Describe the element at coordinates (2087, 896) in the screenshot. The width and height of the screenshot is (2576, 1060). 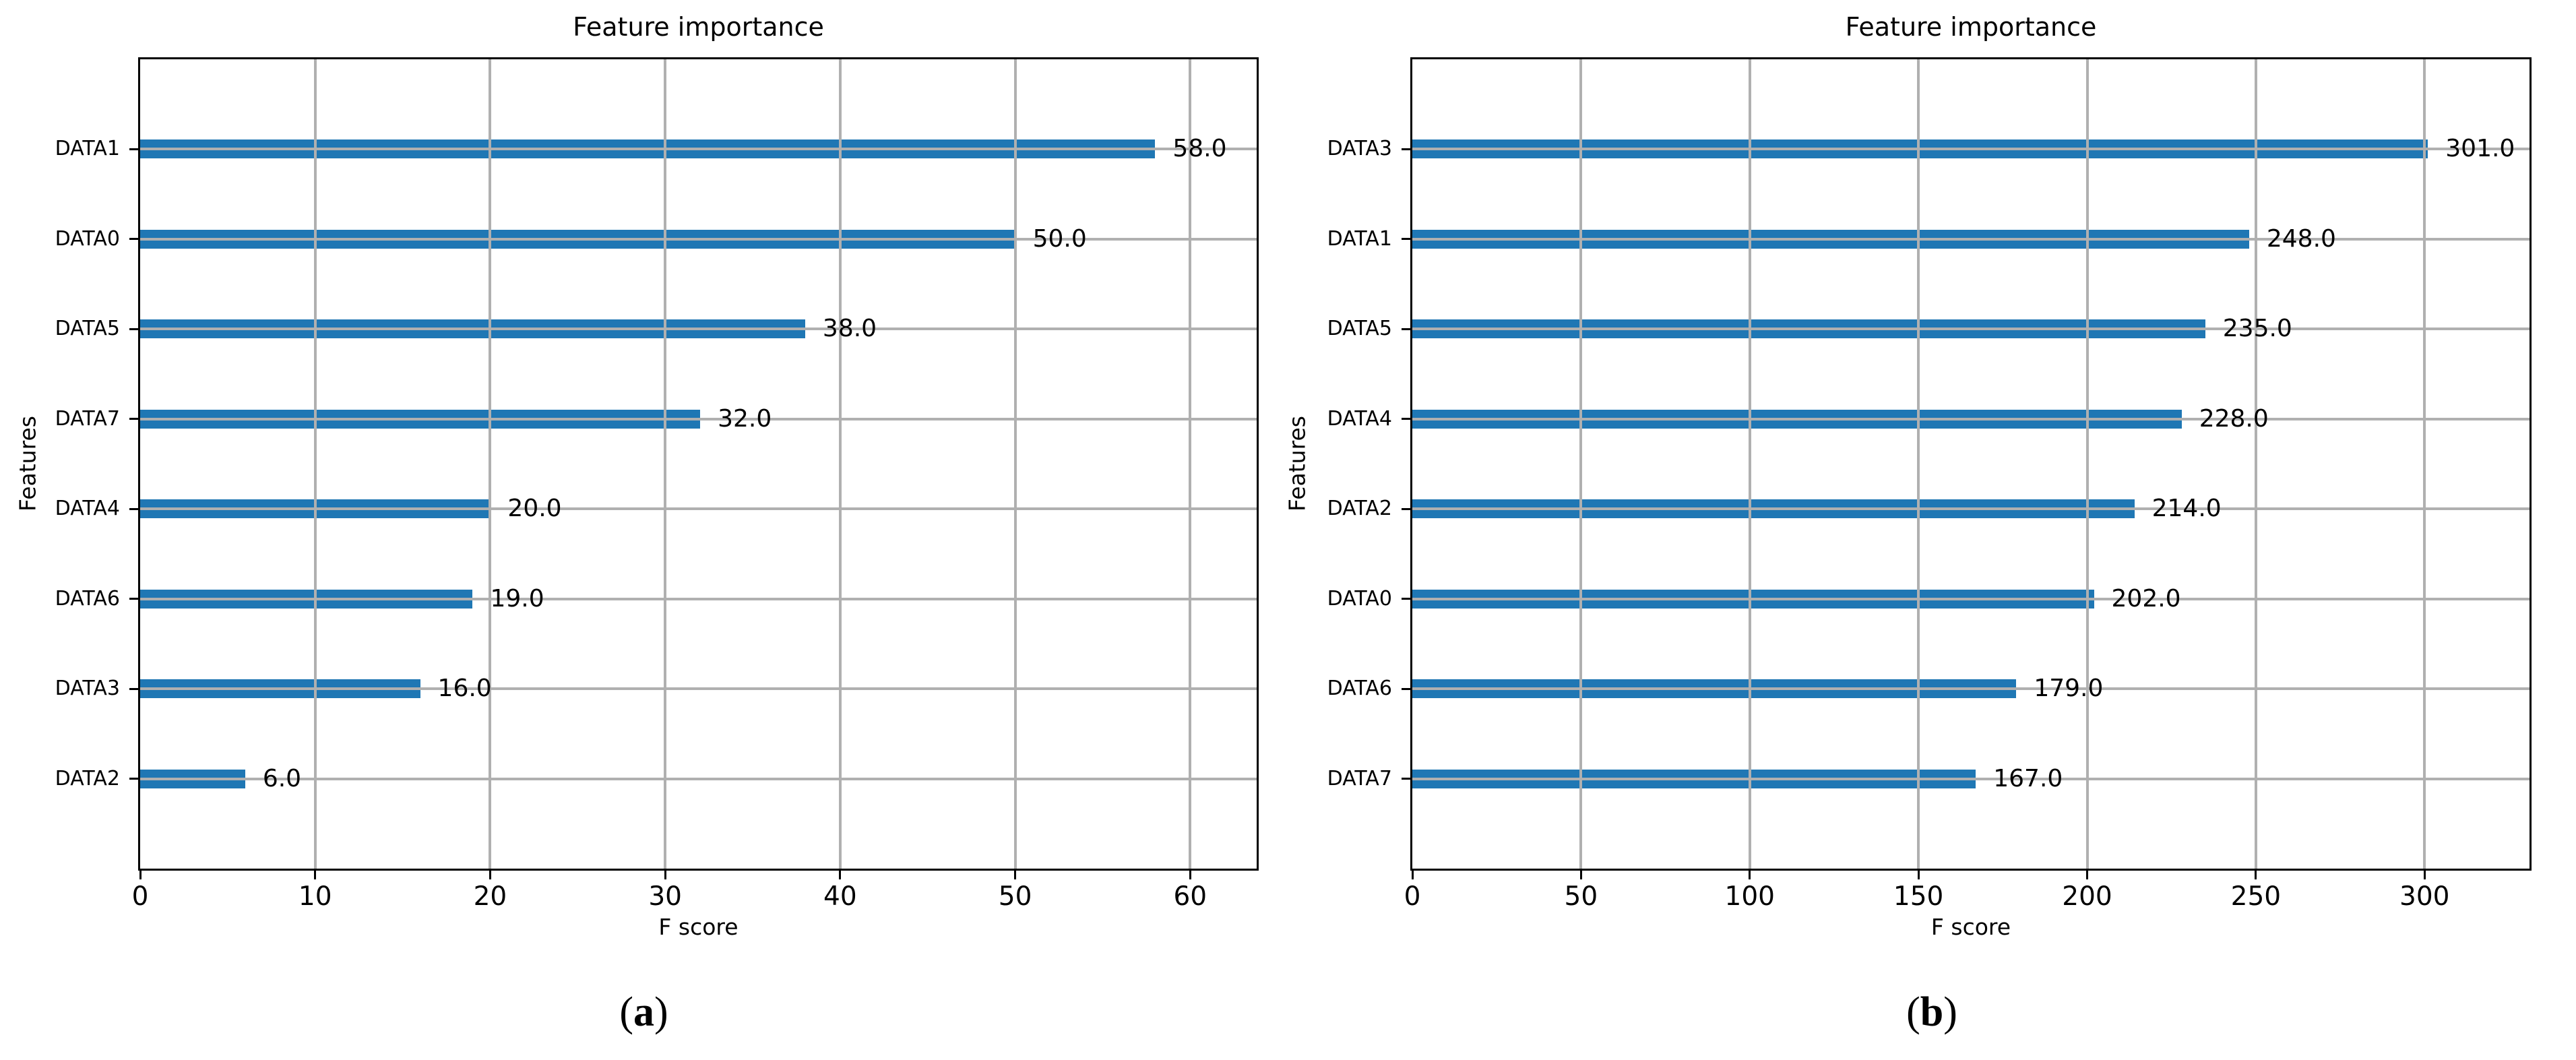
I see `x-tick-label: 200` at that location.